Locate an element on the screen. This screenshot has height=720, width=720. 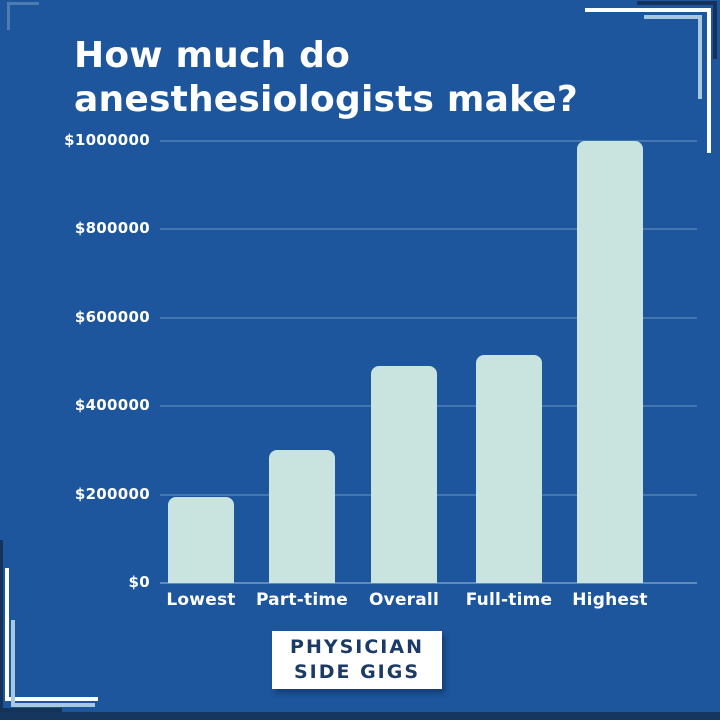
corner-bracket-top-right-white-icon is located at coordinates (648, 80).